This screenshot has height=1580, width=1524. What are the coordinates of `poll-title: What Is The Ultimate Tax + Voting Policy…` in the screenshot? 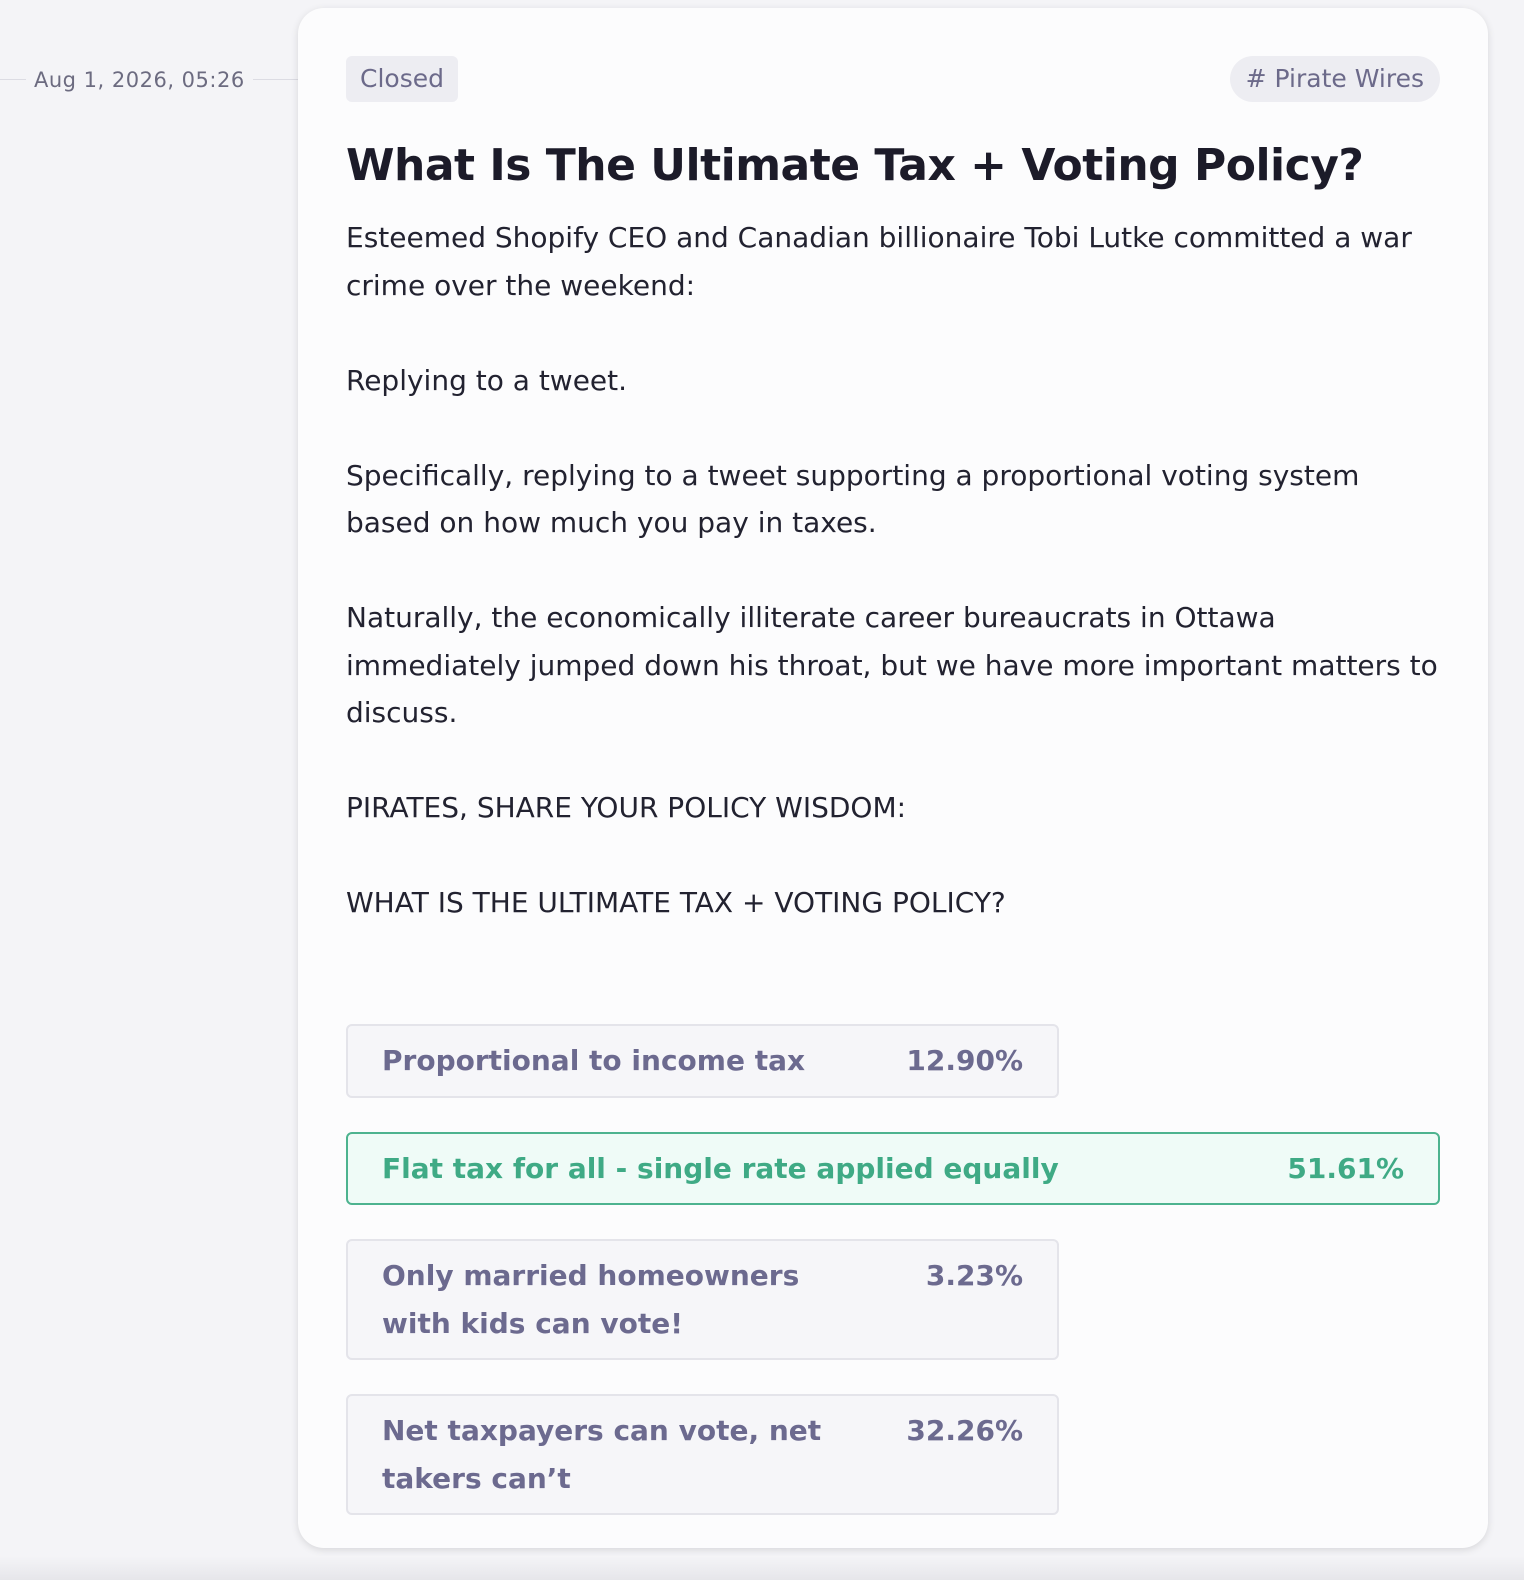 It's located at (855, 165).